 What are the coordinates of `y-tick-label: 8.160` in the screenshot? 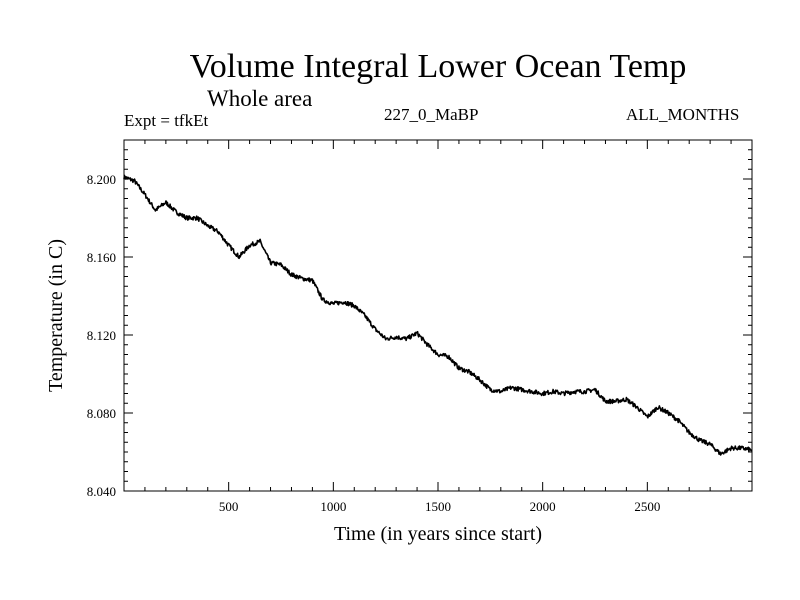 It's located at (101, 257).